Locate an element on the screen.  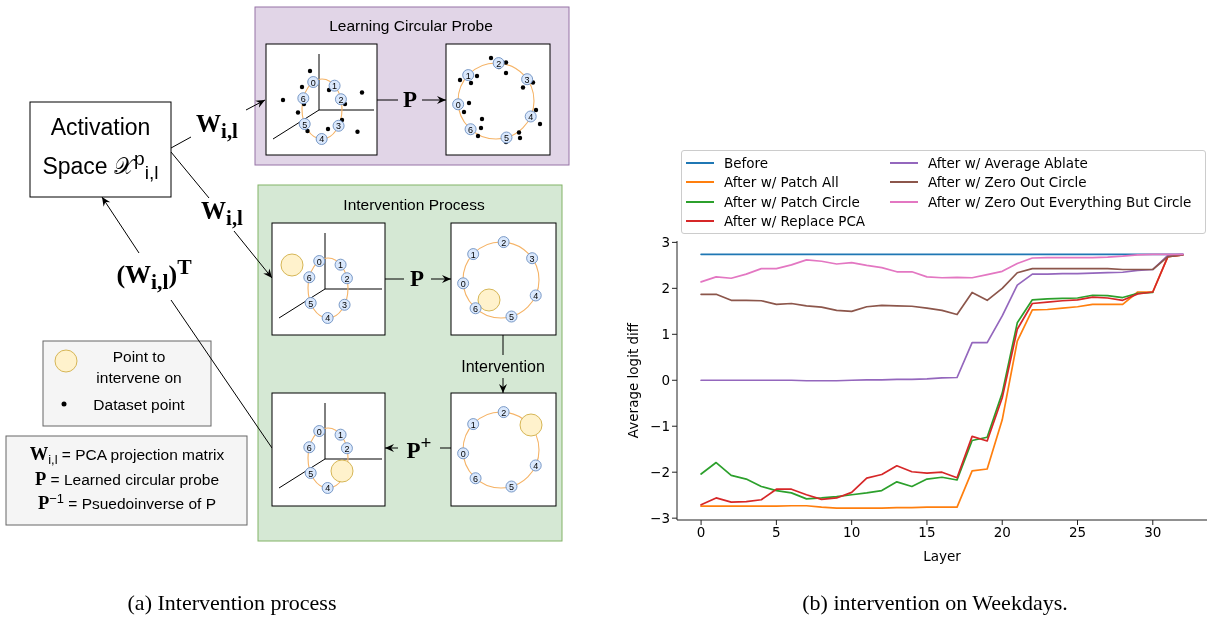
legend-label: After w/ Average Ablate is located at coordinates (1008, 162).